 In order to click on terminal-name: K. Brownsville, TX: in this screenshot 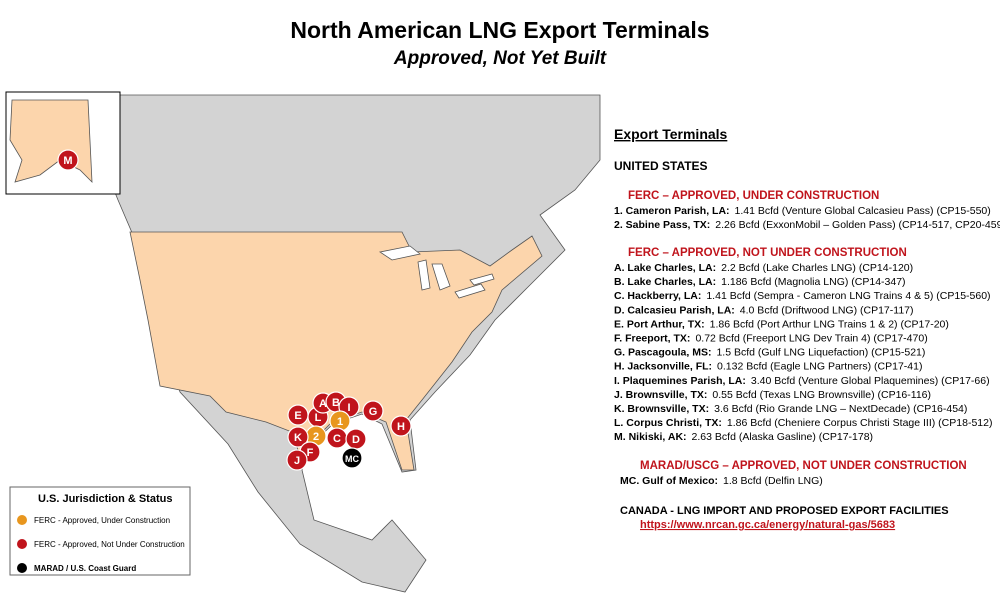, I will do `click(661, 409)`.